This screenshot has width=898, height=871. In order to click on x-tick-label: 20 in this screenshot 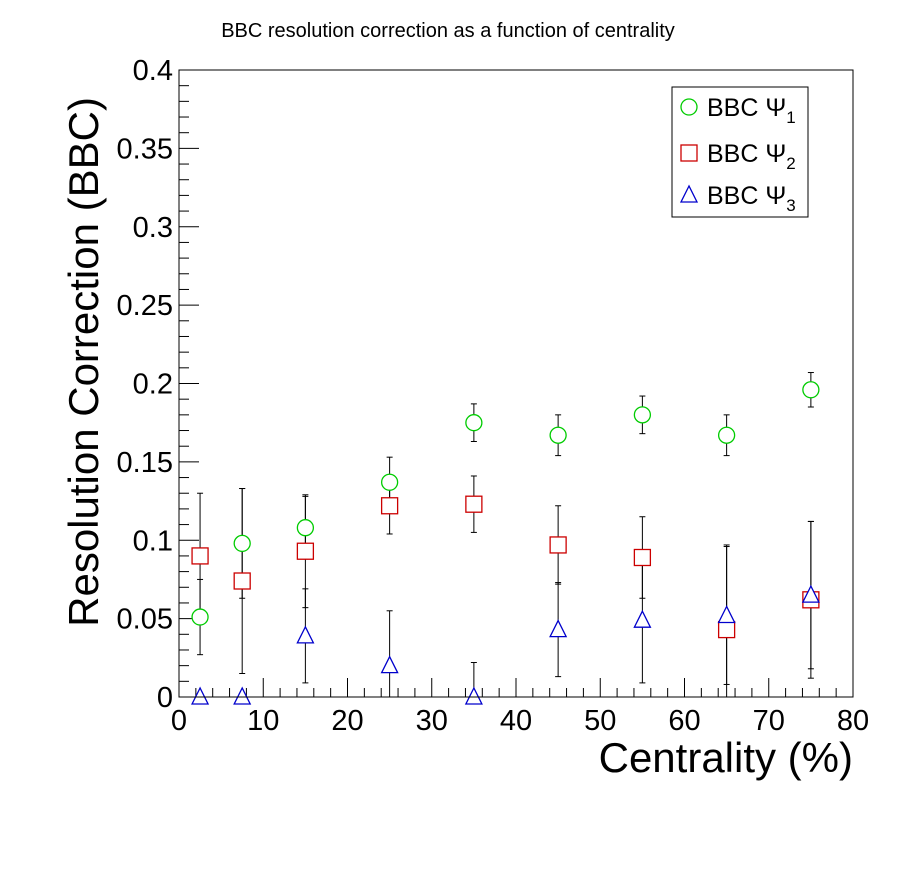, I will do `click(347, 721)`.